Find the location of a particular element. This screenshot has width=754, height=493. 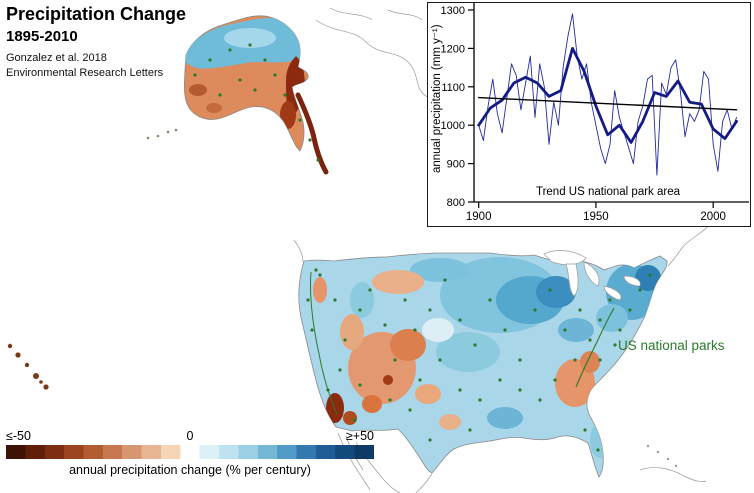

colorbar-min-label: ≤-50 is located at coordinates (18, 436).